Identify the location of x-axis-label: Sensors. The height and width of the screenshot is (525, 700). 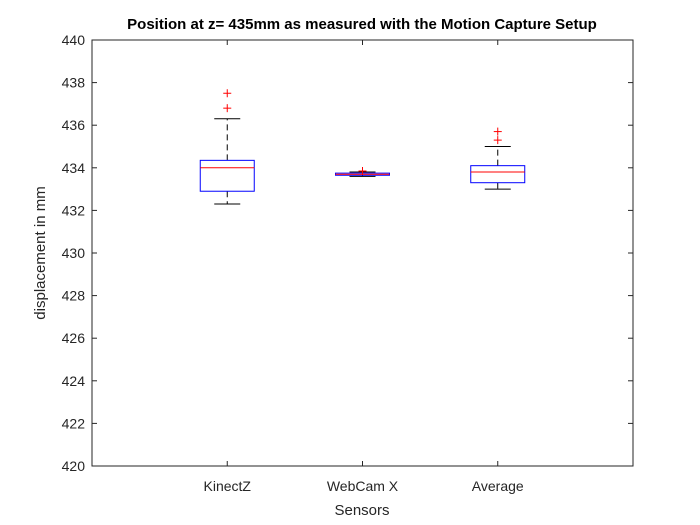
(361, 510).